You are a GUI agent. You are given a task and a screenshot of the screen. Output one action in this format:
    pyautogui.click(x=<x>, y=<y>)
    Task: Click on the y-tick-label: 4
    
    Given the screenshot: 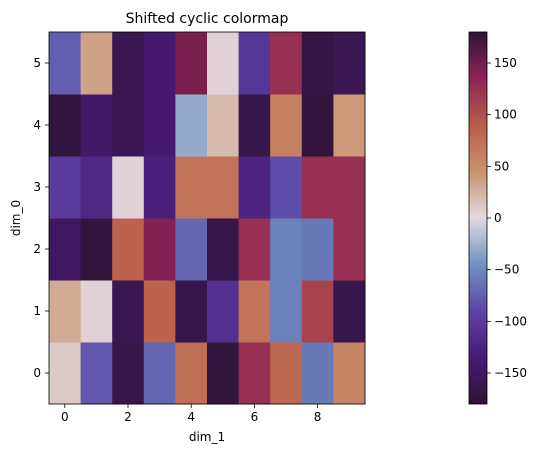 What is the action you would take?
    pyautogui.click(x=37, y=125)
    